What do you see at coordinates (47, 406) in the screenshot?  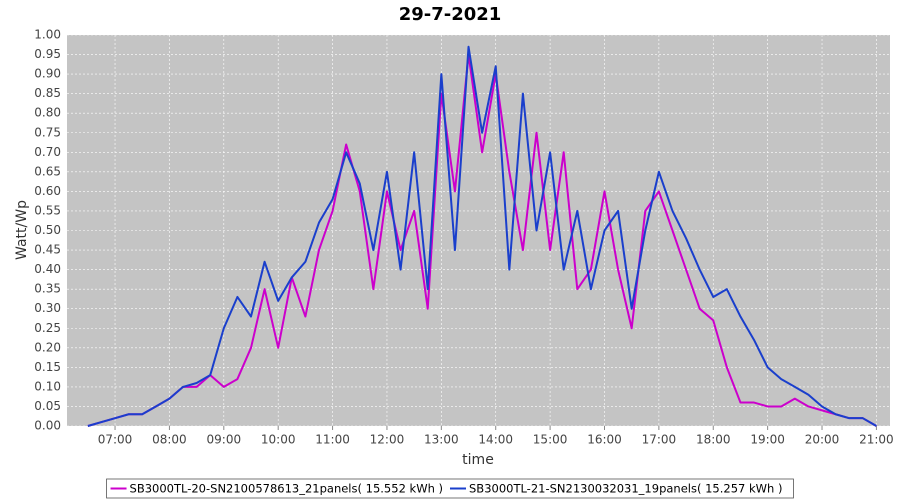 I see `y-tick-label: 0.05` at bounding box center [47, 406].